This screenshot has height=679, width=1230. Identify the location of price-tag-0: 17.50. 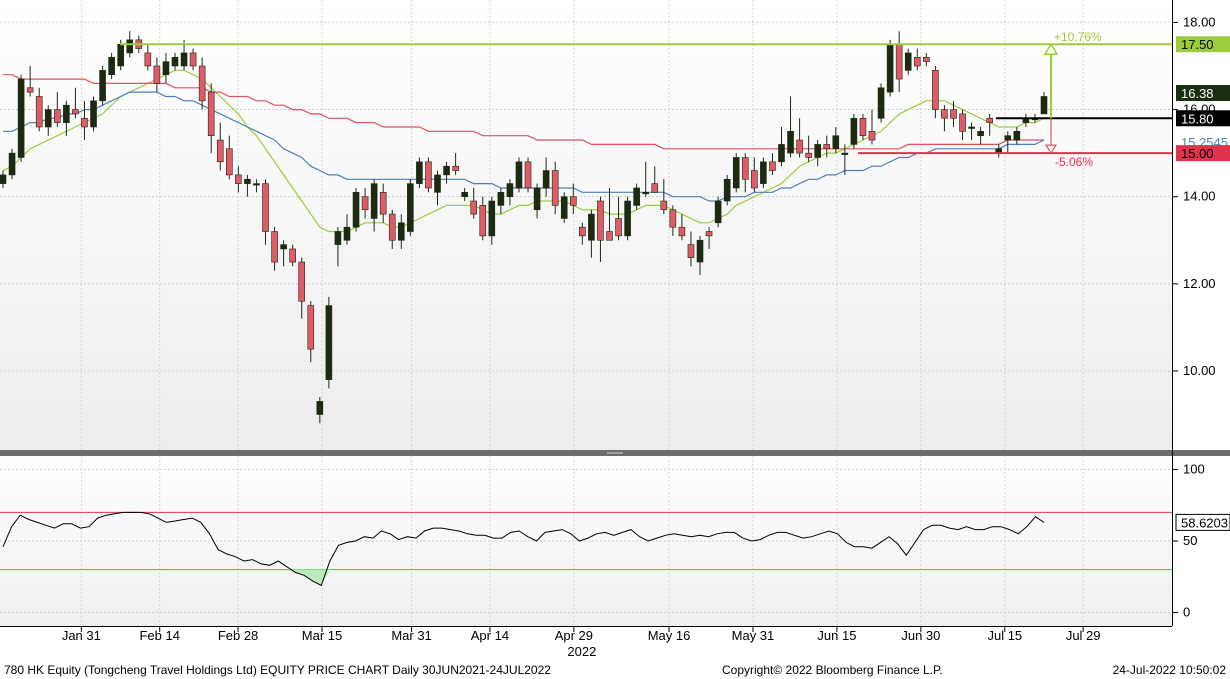
(1203, 44).